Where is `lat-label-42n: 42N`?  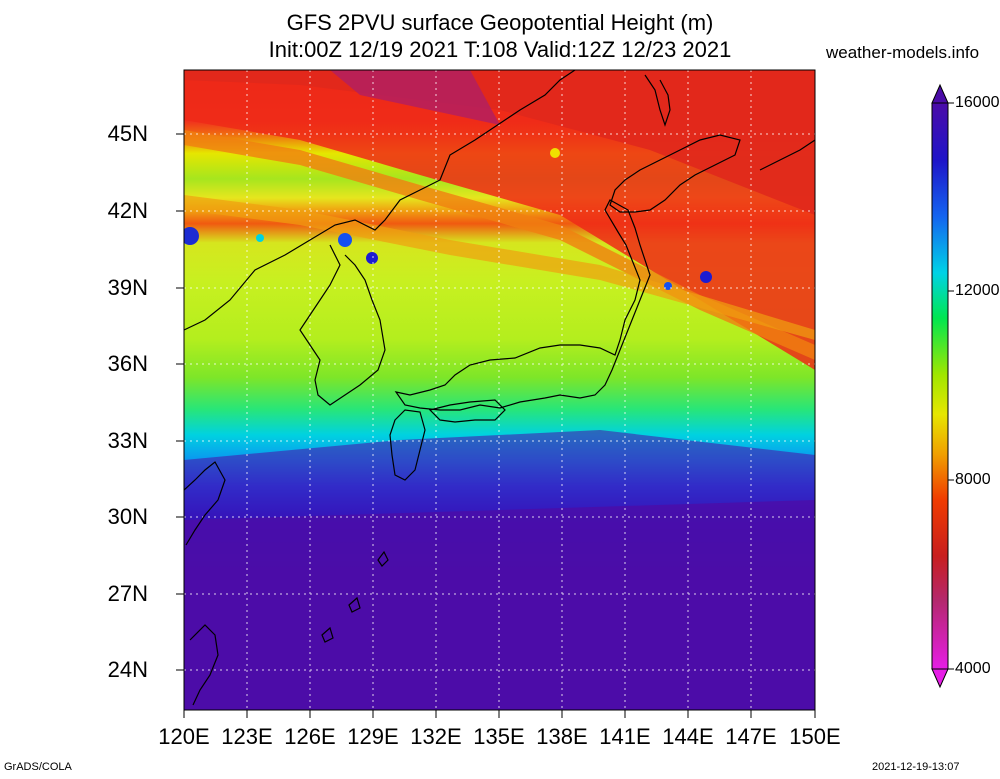 lat-label-42n: 42N is located at coordinates (127, 210).